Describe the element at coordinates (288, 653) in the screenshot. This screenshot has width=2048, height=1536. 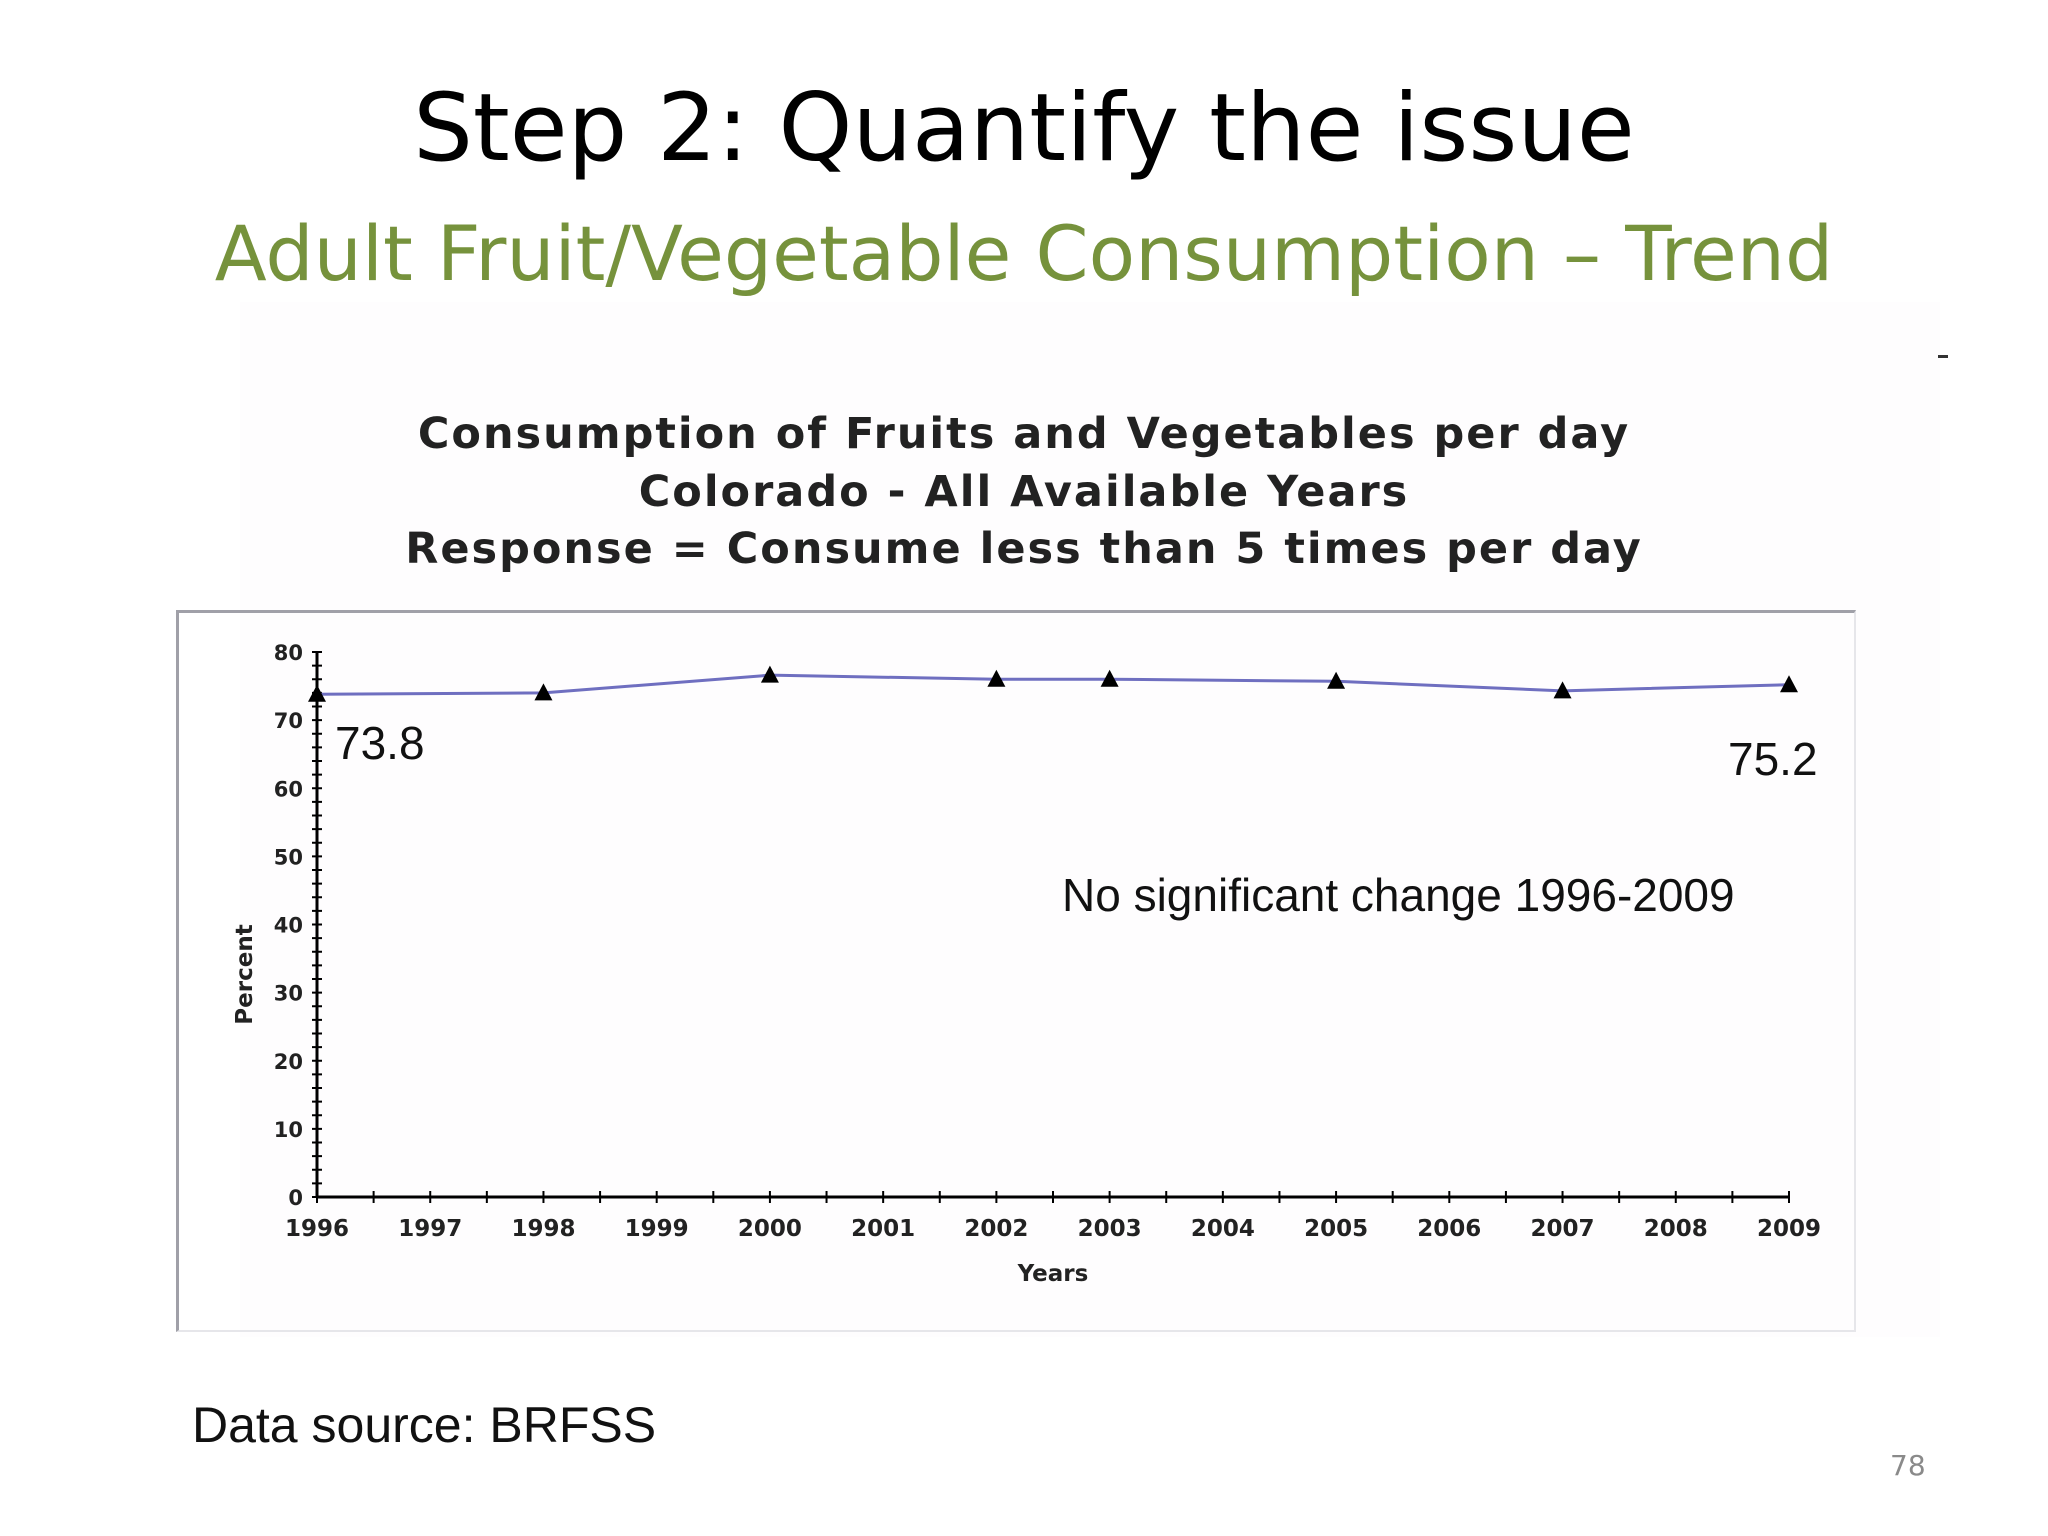
I see `y-tick-label: 80` at that location.